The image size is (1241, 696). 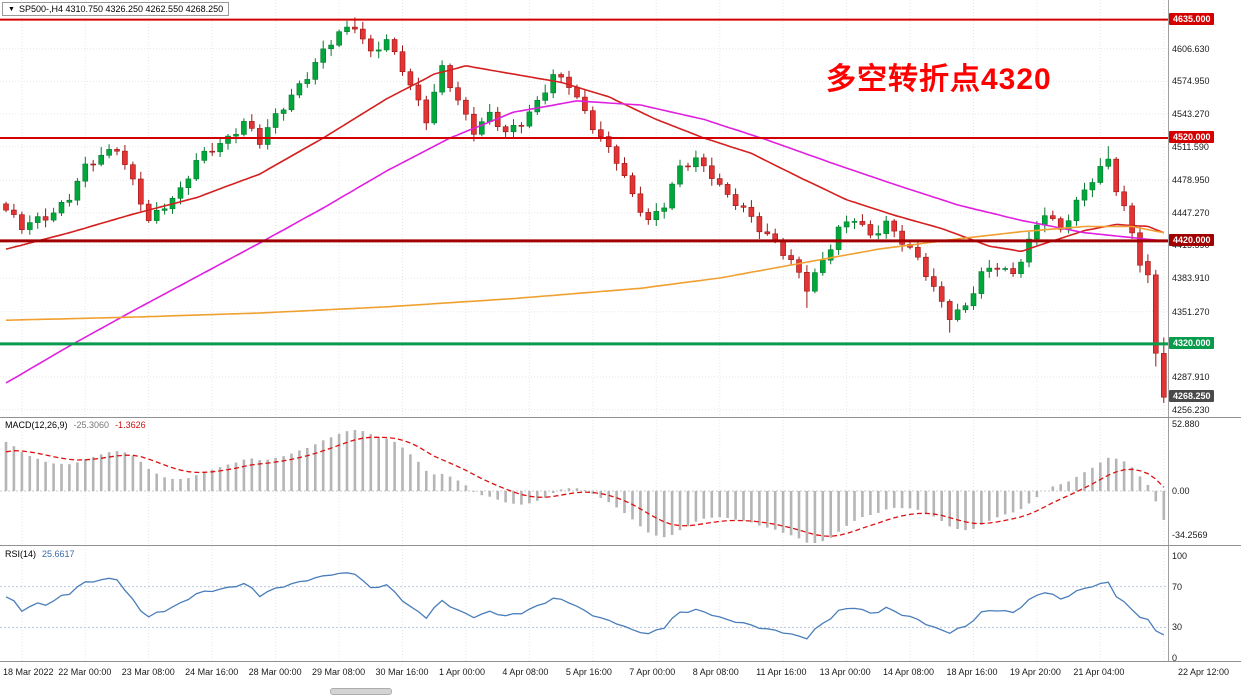 What do you see at coordinates (1190, 535) in the screenshot?
I see `macd-axis-tick: -34.2569` at bounding box center [1190, 535].